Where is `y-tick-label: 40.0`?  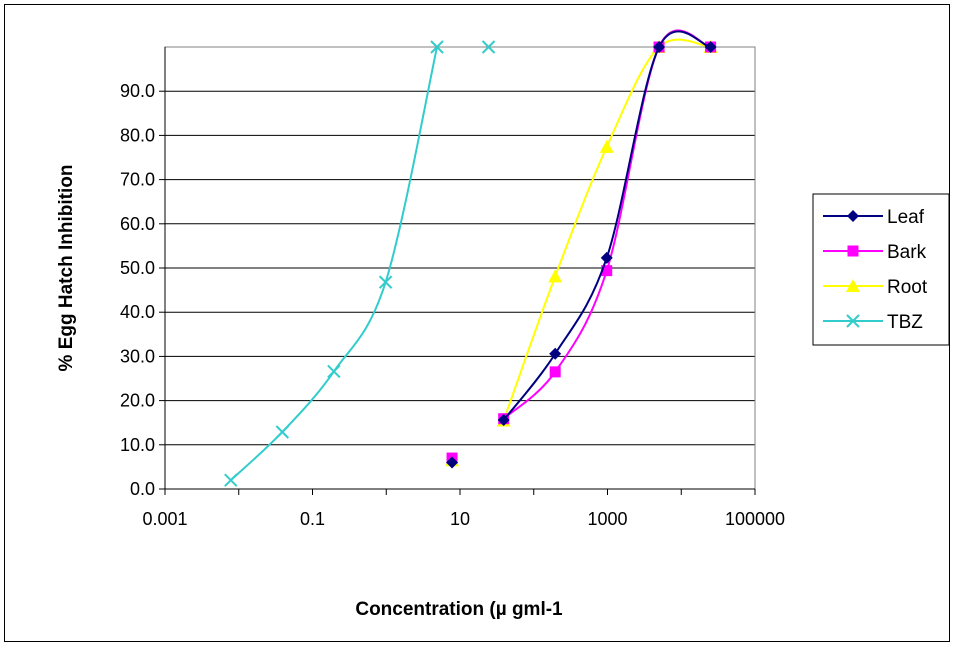 y-tick-label: 40.0 is located at coordinates (137, 312).